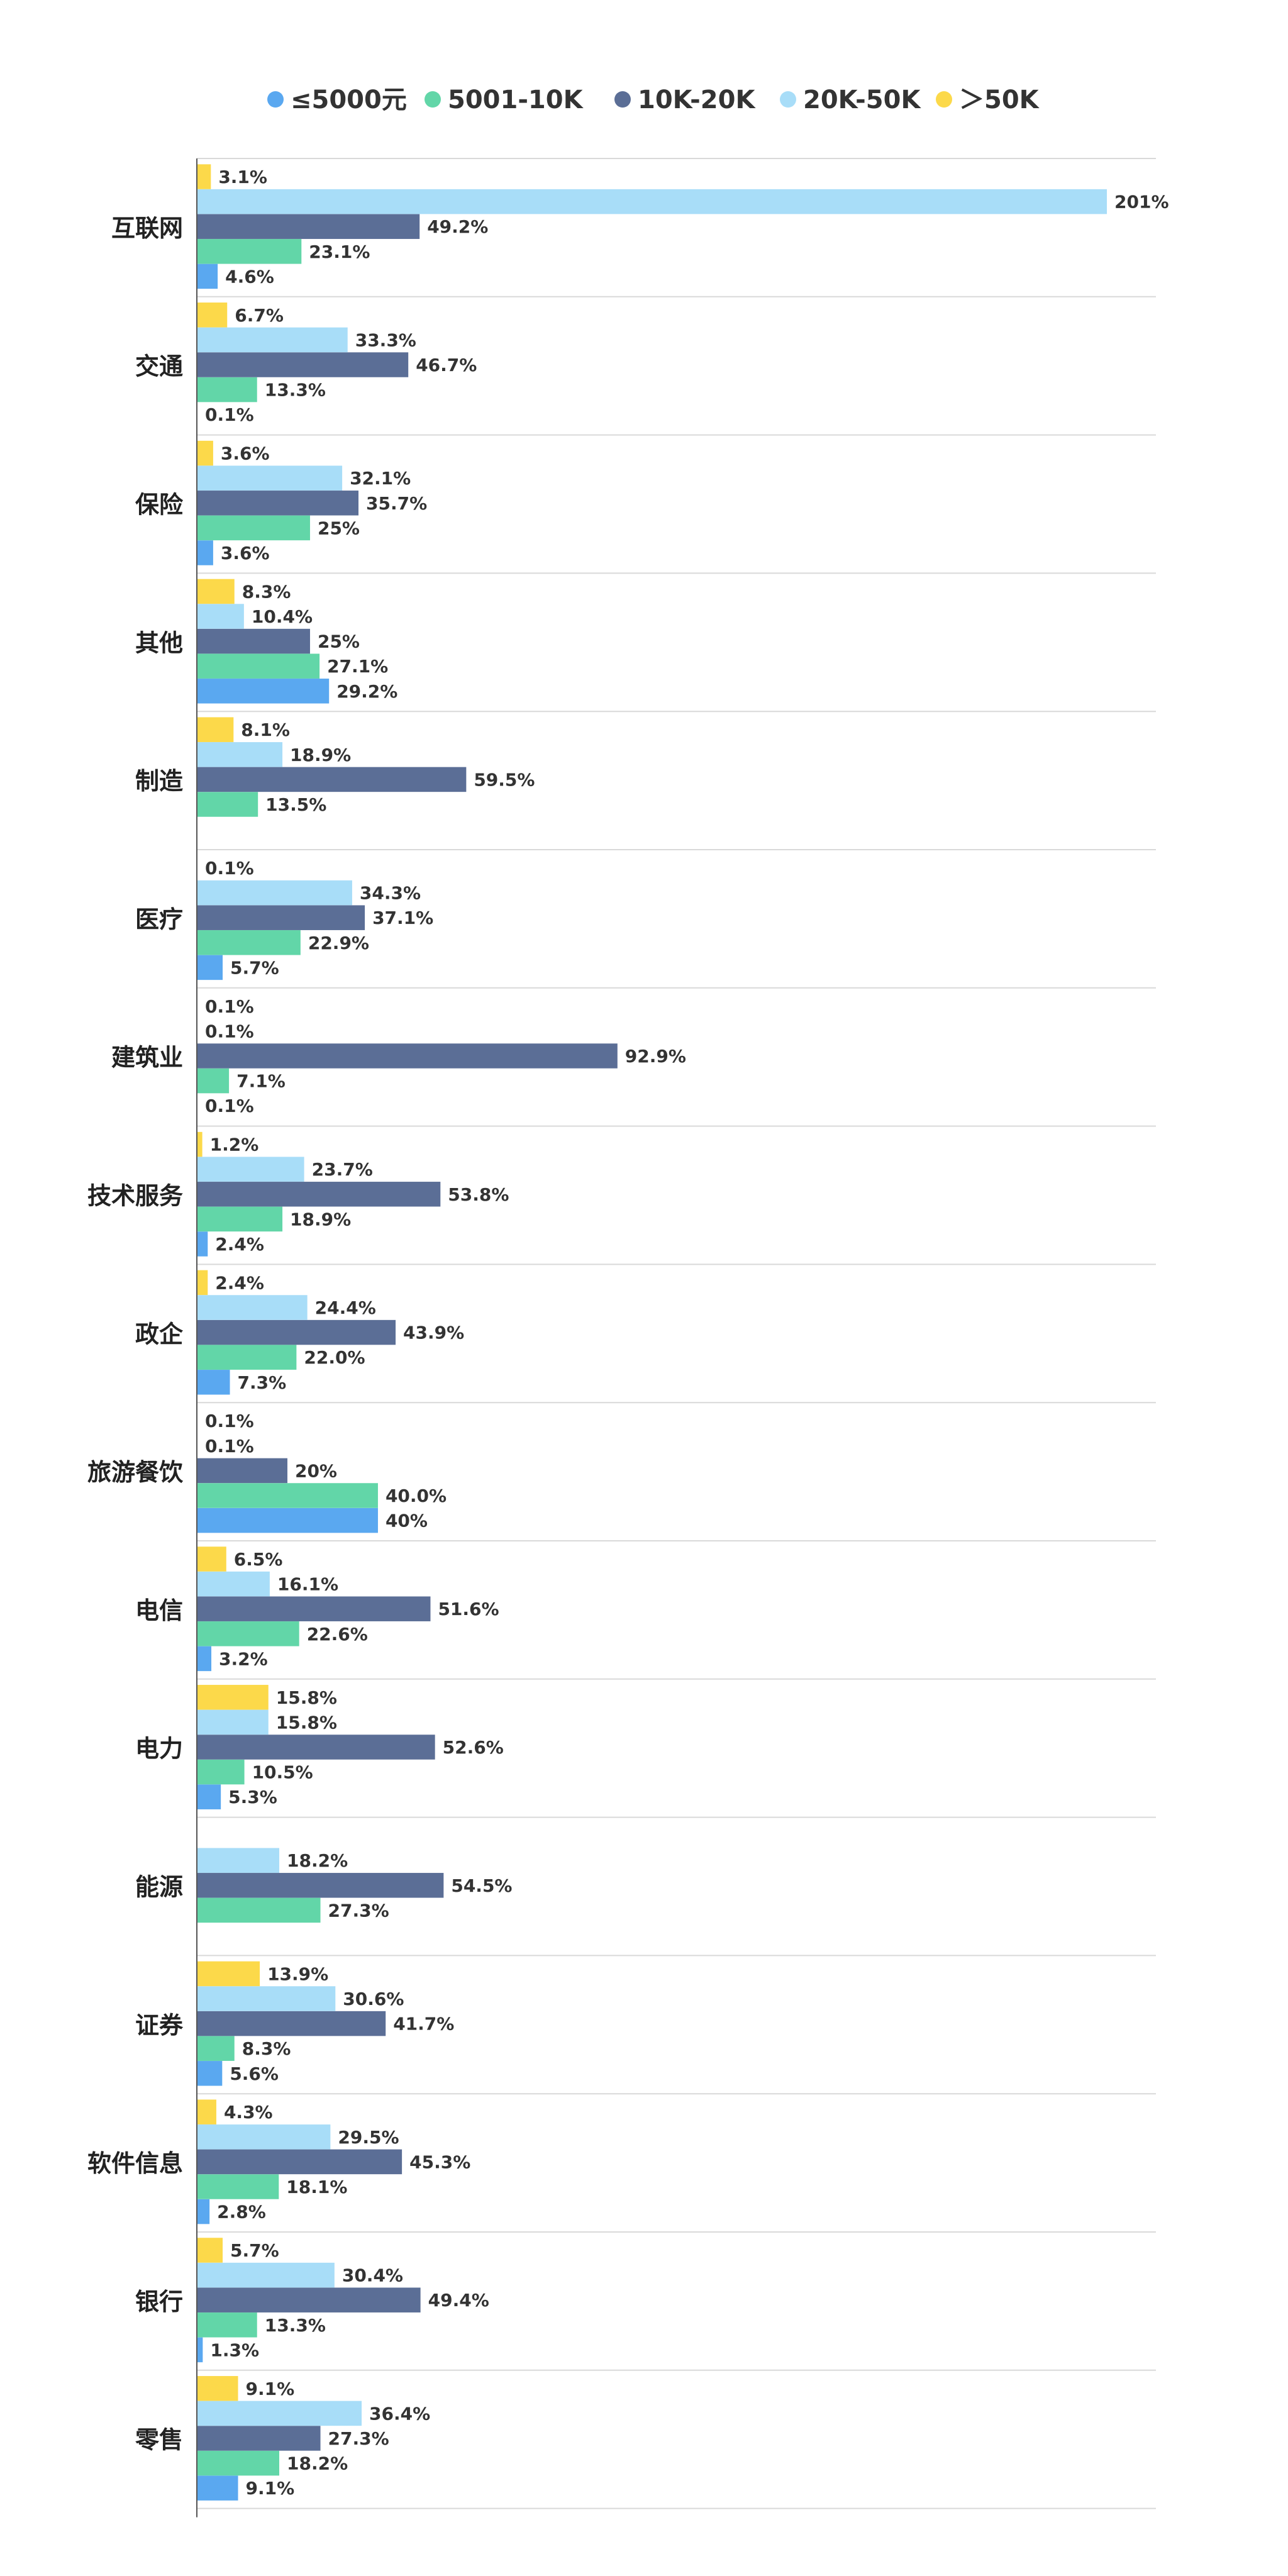 This screenshot has height=2576, width=1288. I want to click on bar-value-label: 13.5%, so click(295, 804).